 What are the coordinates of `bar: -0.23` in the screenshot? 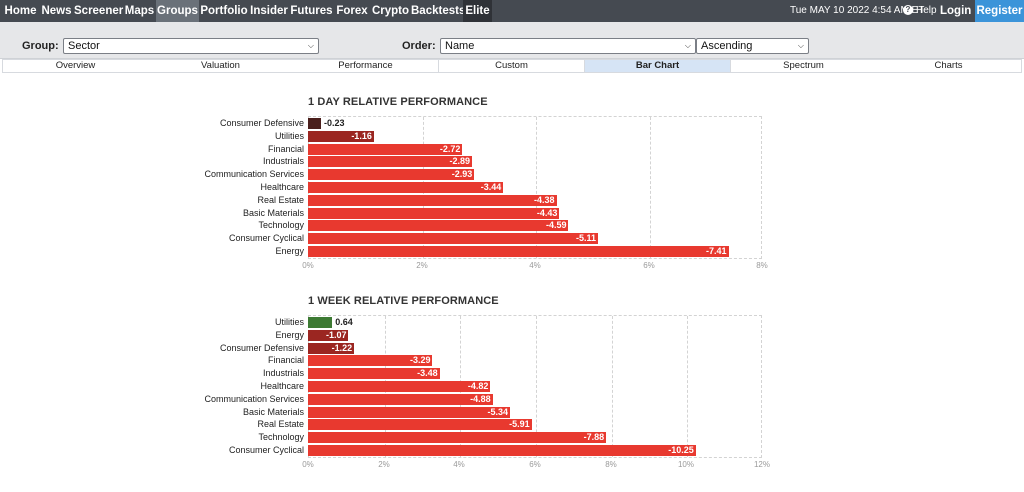 It's located at (326, 123).